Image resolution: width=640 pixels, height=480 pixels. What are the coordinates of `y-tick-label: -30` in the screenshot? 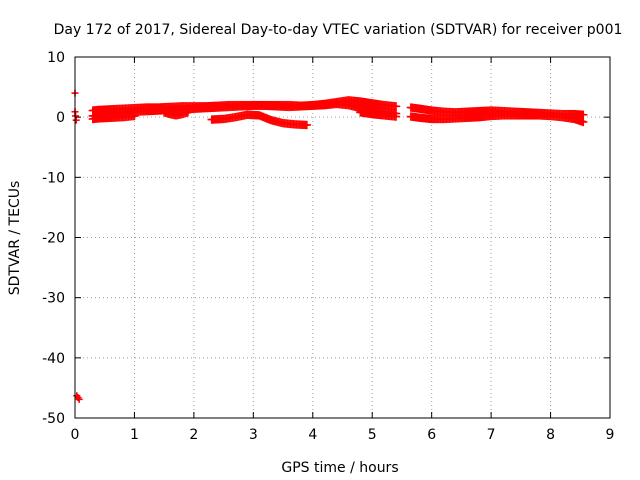 It's located at (53, 299).